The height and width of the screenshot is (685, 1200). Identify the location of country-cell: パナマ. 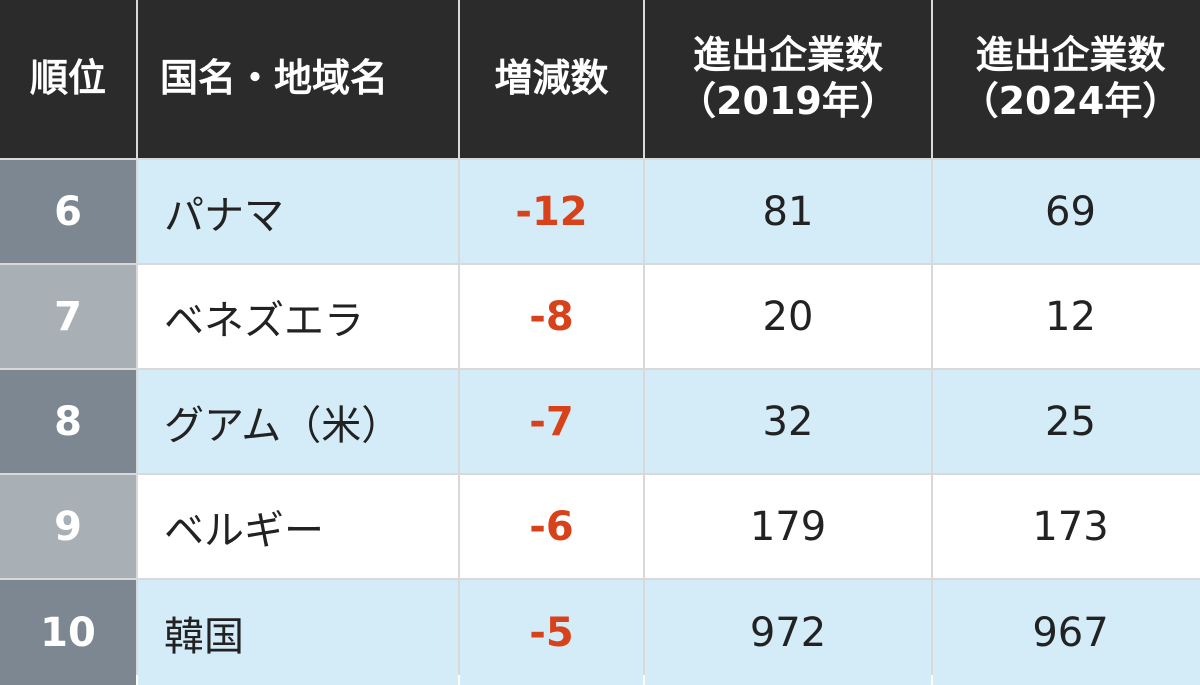
(298, 211).